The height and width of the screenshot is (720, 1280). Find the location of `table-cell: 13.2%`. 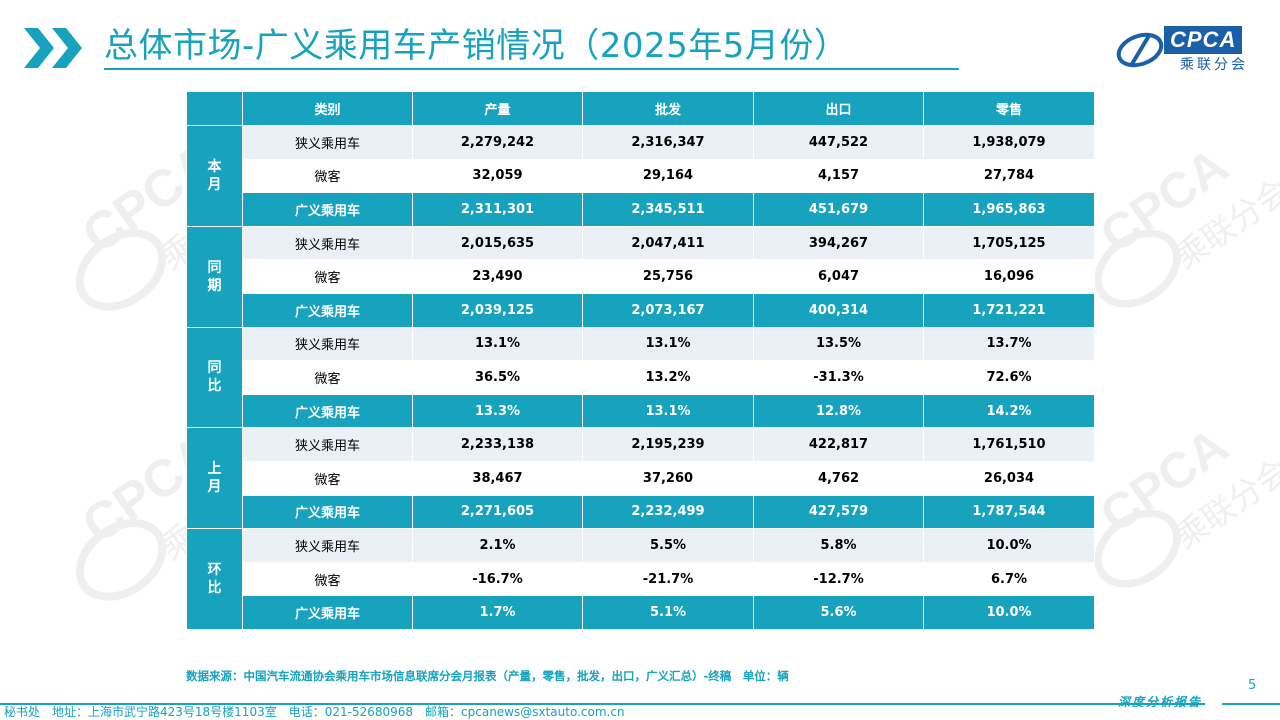

table-cell: 13.2% is located at coordinates (668, 377).